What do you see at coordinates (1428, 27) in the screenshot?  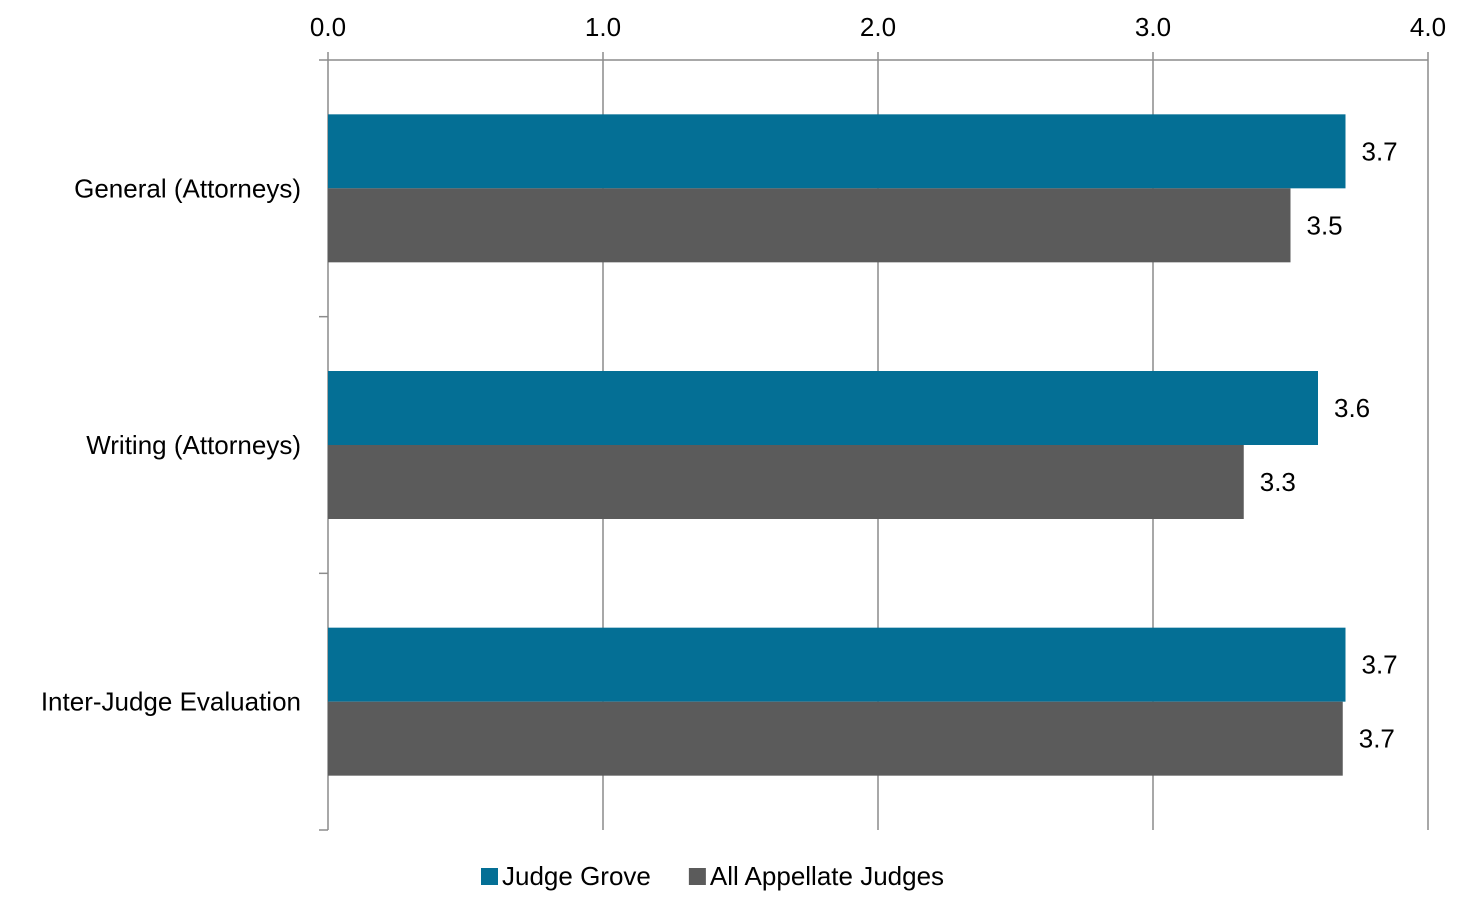 I see `x-tick-label: 4.0` at bounding box center [1428, 27].